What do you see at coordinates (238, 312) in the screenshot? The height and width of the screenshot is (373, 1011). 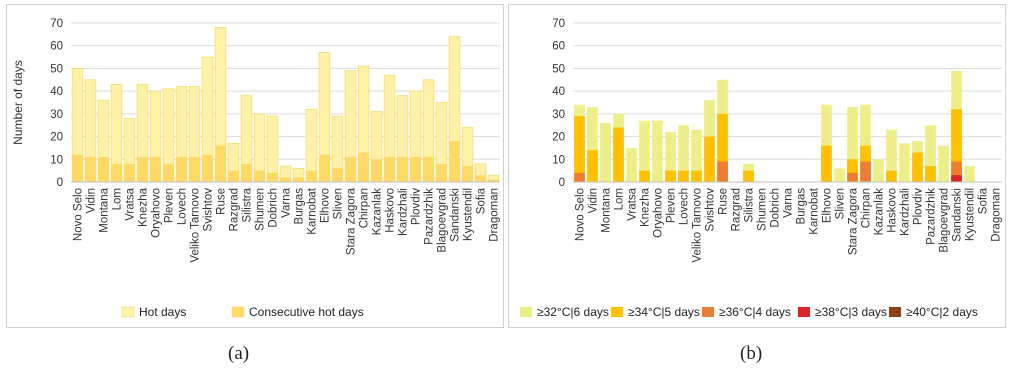 I see `legend-swatch-consecutive` at bounding box center [238, 312].